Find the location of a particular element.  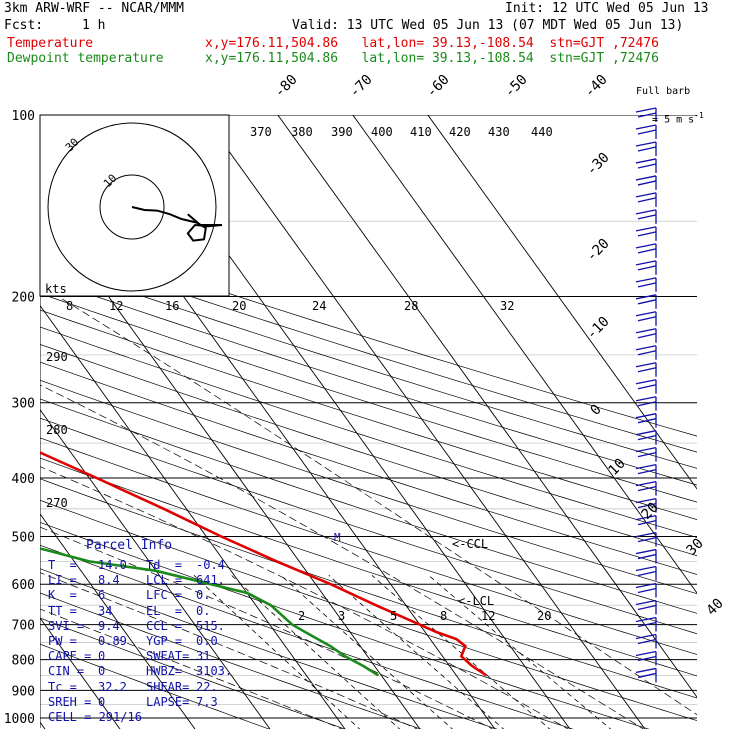

isotherm-label: -20 is located at coordinates (598, 250).